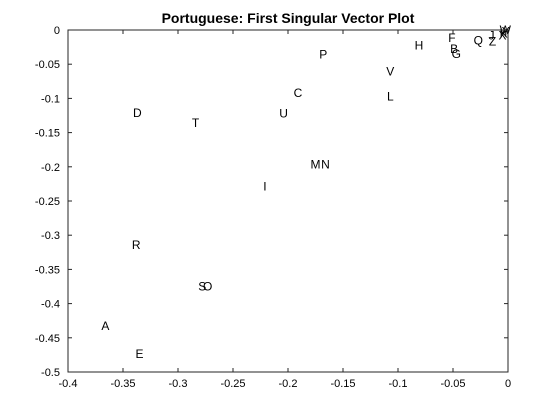 Image resolution: width=560 pixels, height=420 pixels. Describe the element at coordinates (196, 123) in the screenshot. I see `data-point-label: T` at that location.